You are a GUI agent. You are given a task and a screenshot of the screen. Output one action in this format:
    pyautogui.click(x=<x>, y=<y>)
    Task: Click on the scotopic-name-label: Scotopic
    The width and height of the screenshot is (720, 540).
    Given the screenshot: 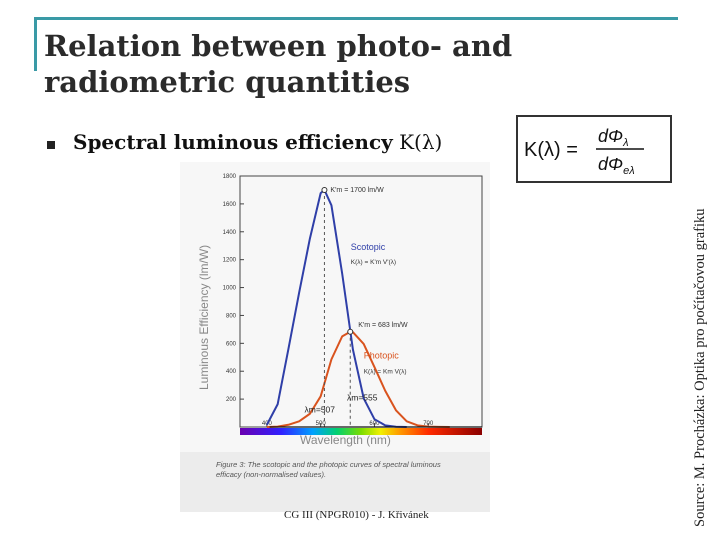 What is the action you would take?
    pyautogui.click(x=368, y=247)
    